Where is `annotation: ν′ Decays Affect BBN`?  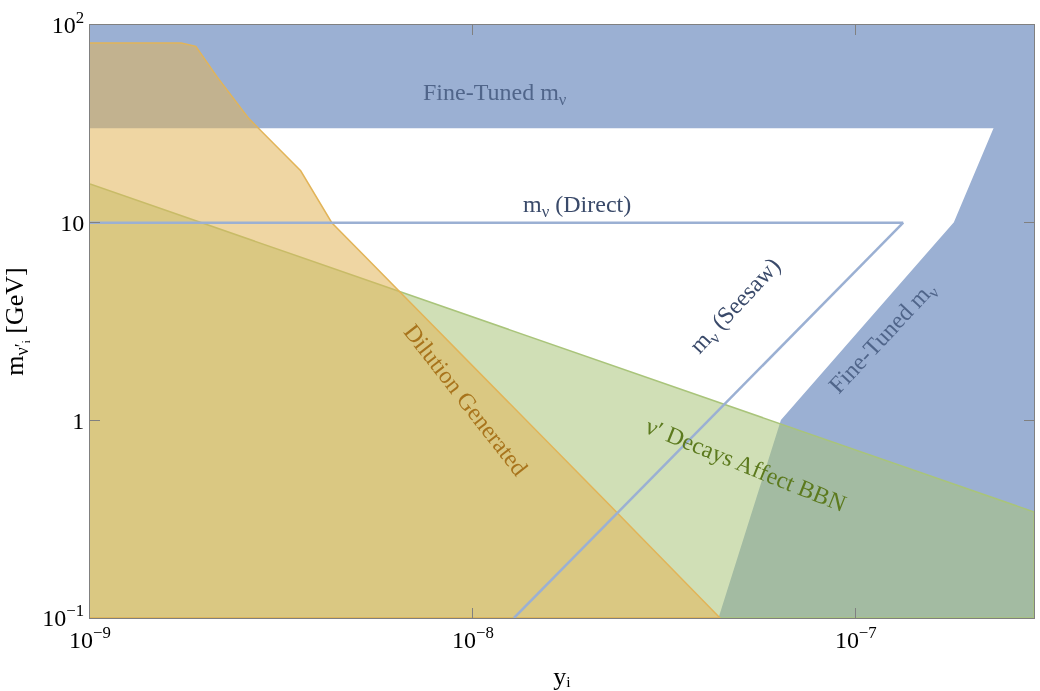 annotation: ν′ Decays Affect BBN is located at coordinates (746, 464).